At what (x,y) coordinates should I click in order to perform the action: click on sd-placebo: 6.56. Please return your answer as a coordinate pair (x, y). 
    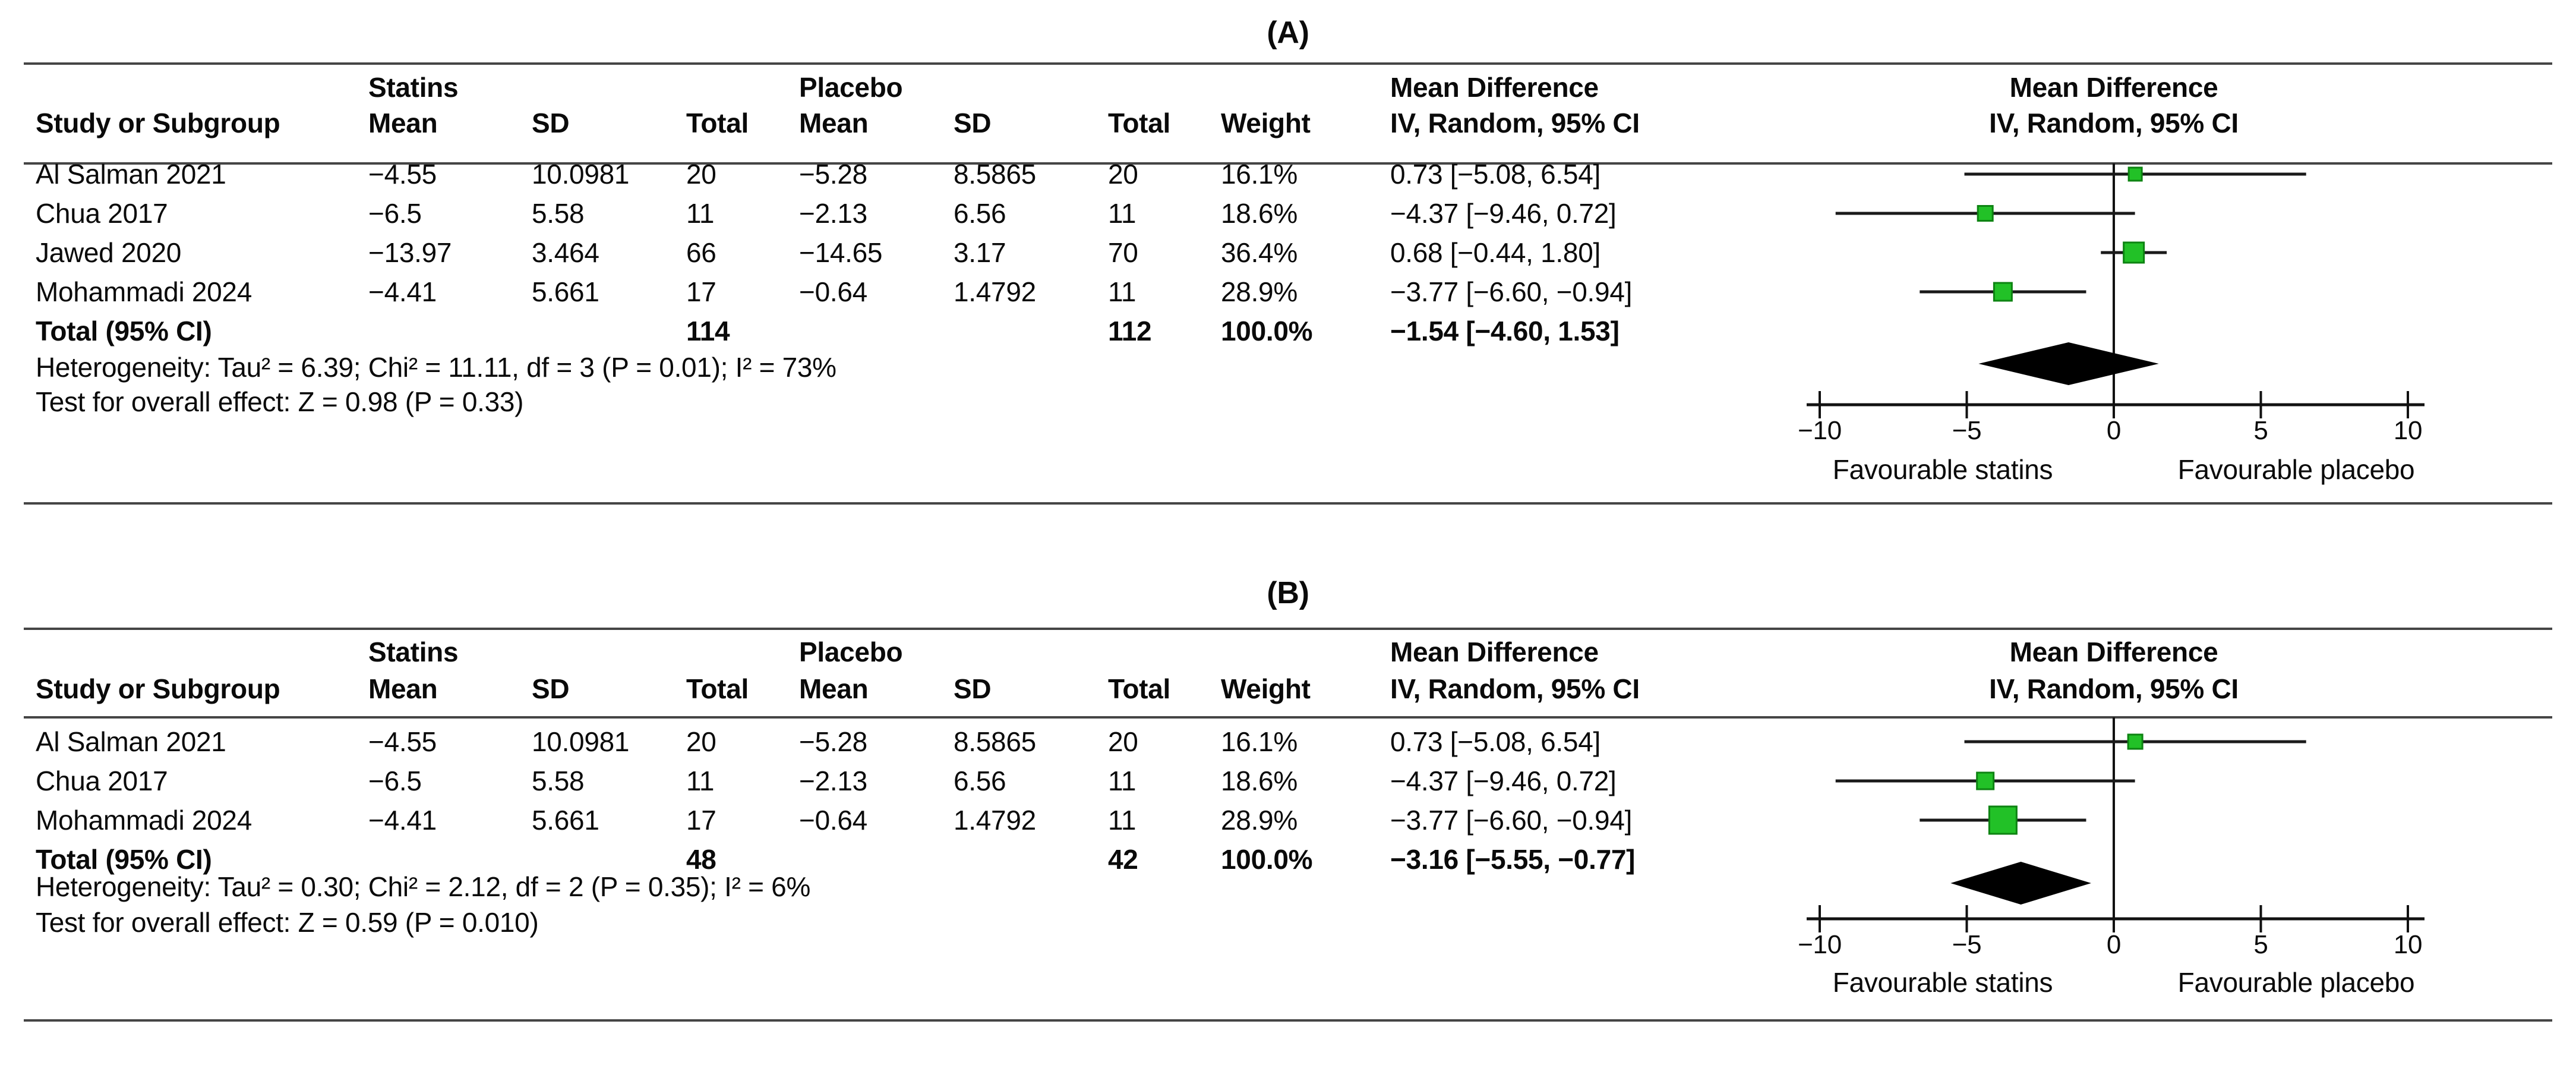
    Looking at the image, I should click on (980, 213).